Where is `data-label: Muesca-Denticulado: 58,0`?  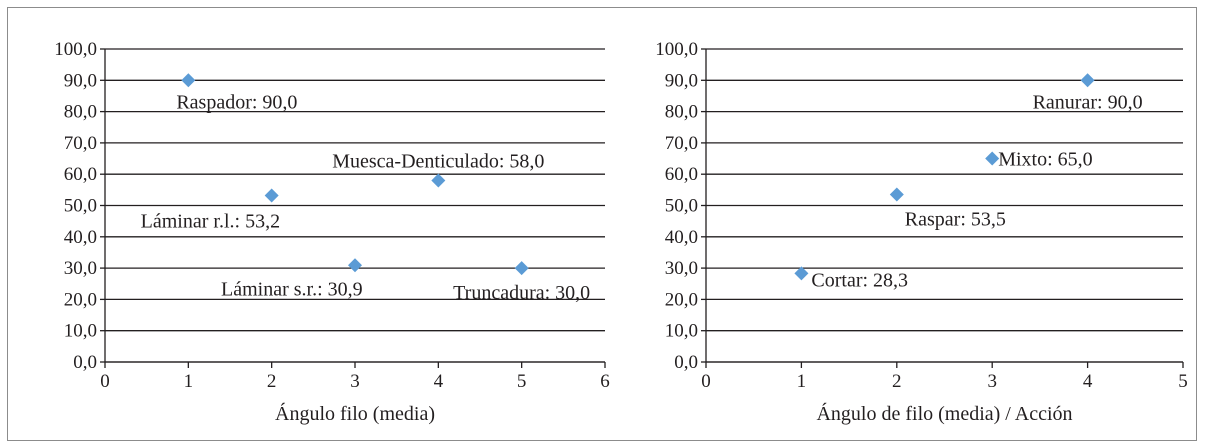
data-label: Muesca-Denticulado: 58,0 is located at coordinates (438, 161).